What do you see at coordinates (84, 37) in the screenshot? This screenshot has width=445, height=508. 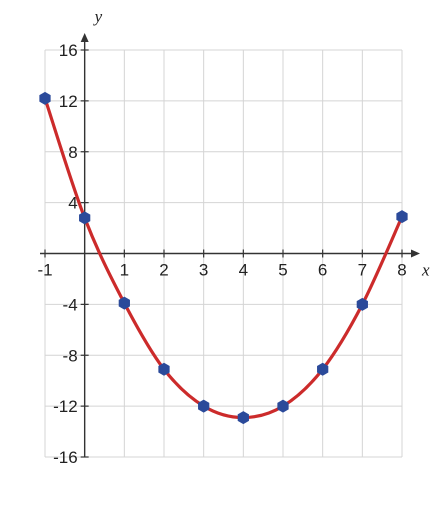 I see `y-axis-arrow` at bounding box center [84, 37].